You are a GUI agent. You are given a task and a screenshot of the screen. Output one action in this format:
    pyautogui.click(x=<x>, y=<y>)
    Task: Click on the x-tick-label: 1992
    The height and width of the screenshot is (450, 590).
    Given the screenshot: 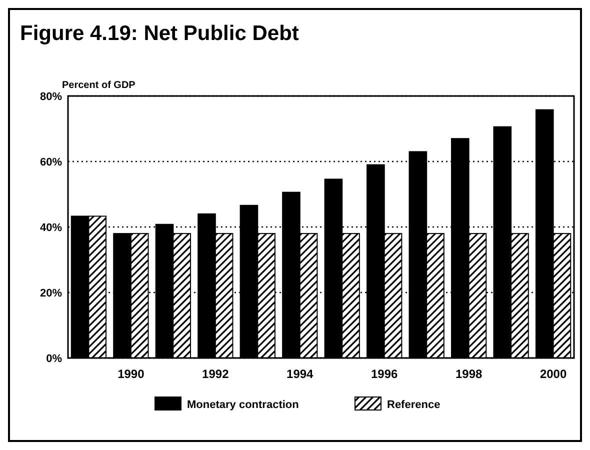 What is the action you would take?
    pyautogui.click(x=216, y=374)
    